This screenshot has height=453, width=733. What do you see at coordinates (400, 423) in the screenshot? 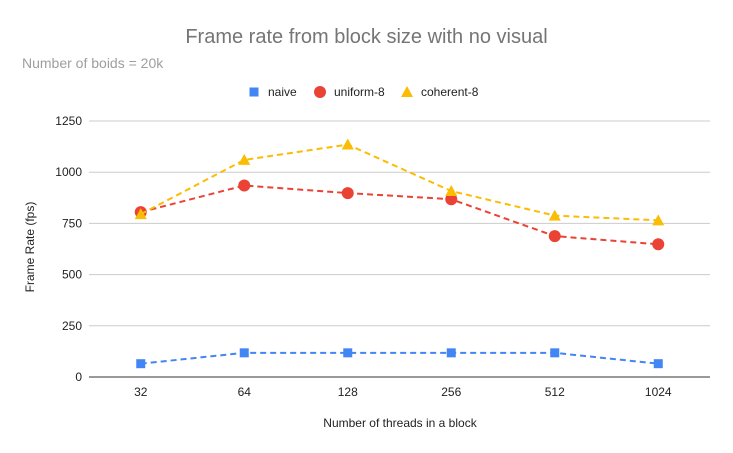
I see `x-axis-label: Number of threads in a block` at bounding box center [400, 423].